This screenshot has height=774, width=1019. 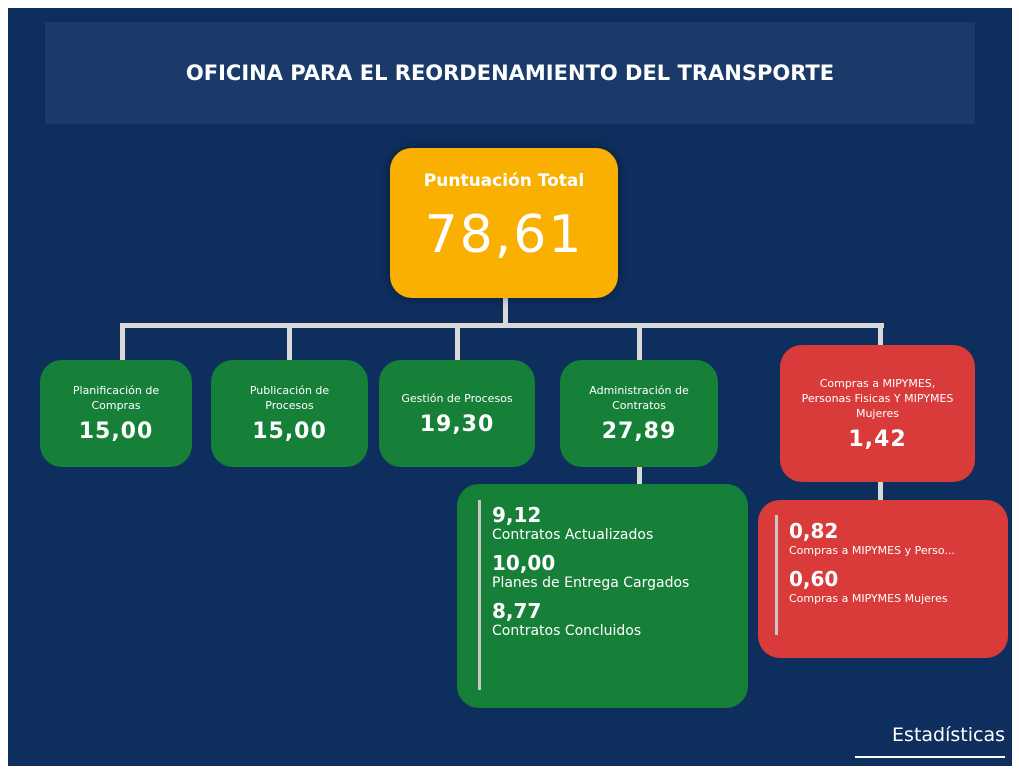 I want to click on category-card: Administración de Contratos 27,89, so click(x=639, y=413).